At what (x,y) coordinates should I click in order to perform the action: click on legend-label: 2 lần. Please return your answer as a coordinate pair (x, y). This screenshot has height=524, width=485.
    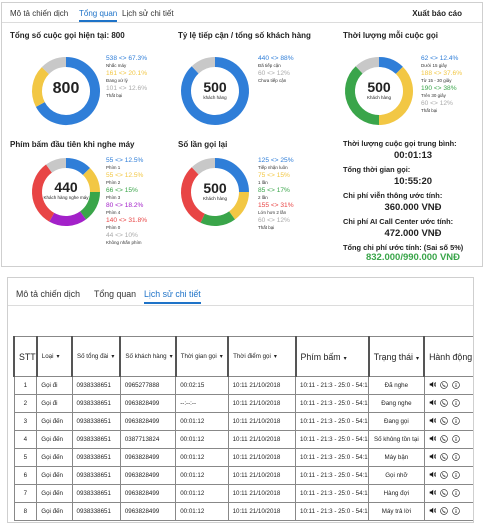
    Looking at the image, I should click on (263, 197).